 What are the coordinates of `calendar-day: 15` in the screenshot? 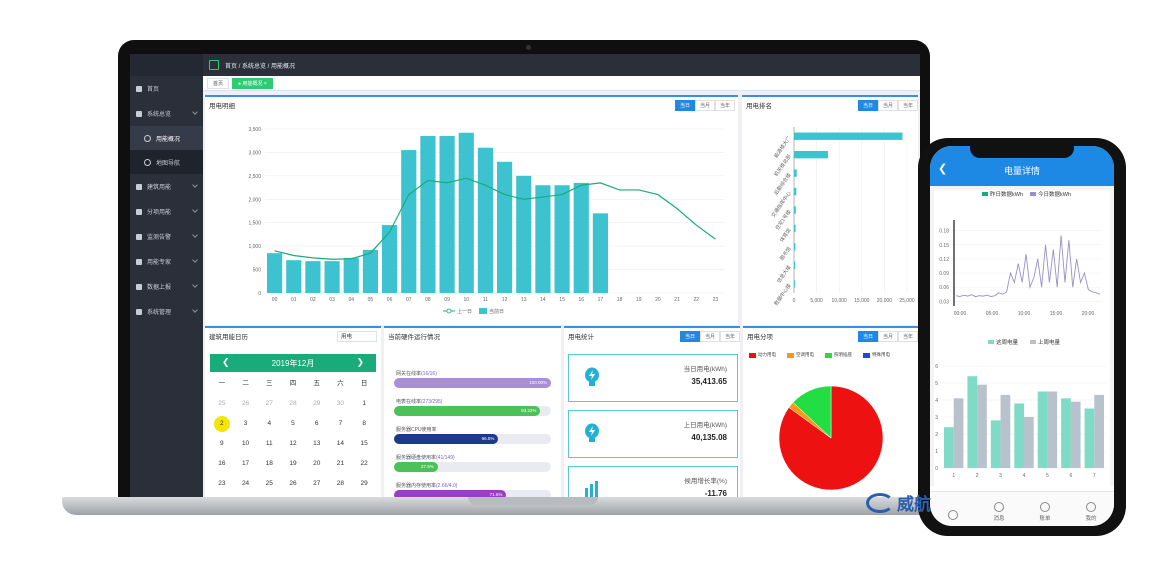 It's located at (364, 443).